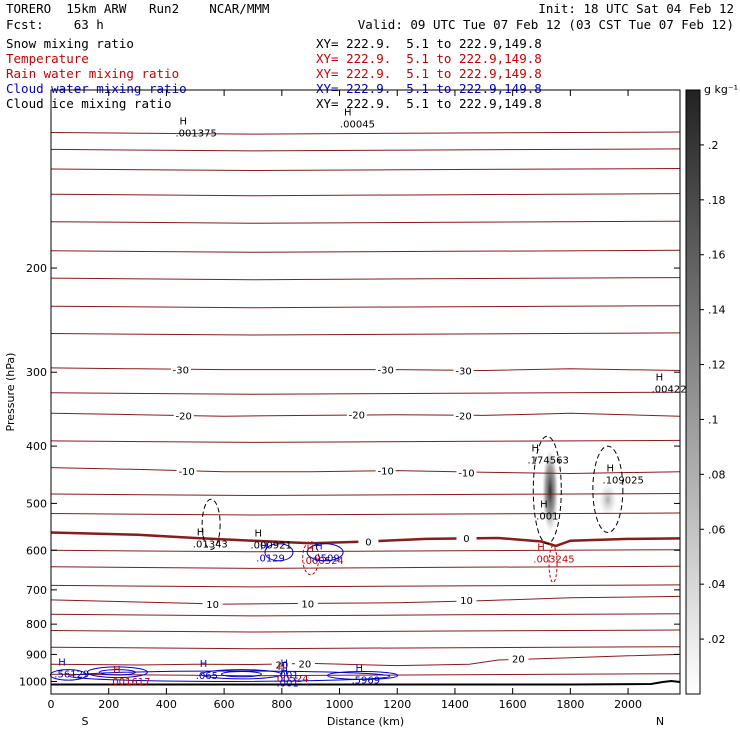 Image resolution: width=740 pixels, height=740 pixels. Describe the element at coordinates (548, 460) in the screenshot. I see `snow-max-label: .174563` at that location.